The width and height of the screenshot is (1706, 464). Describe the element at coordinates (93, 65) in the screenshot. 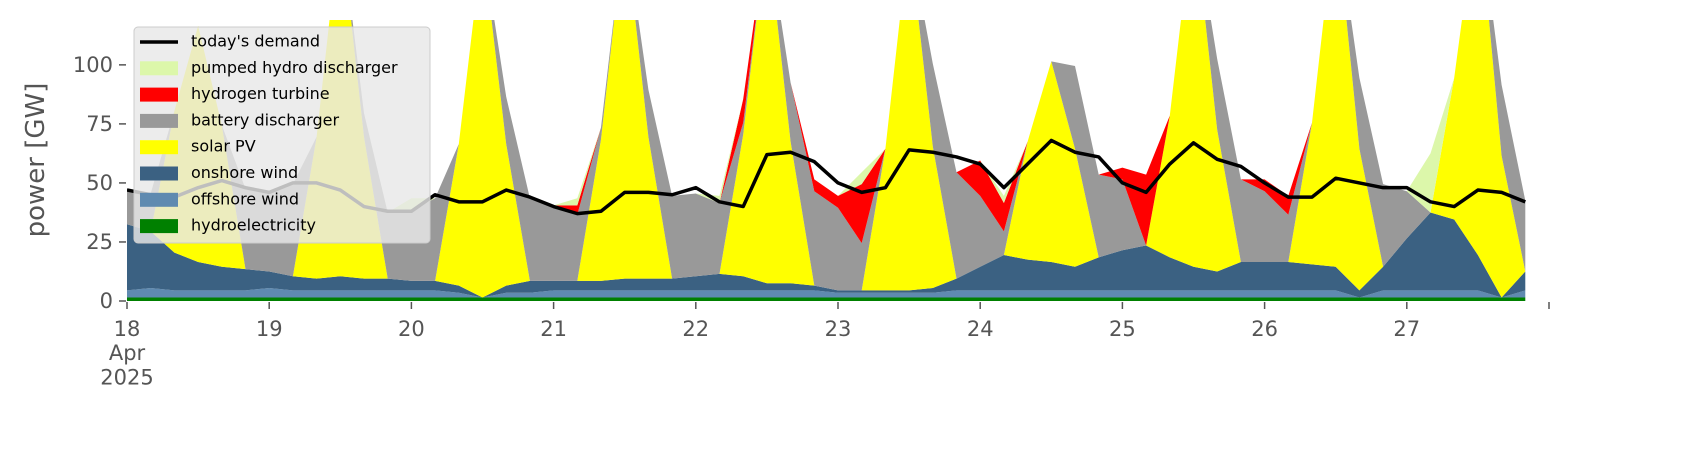

I see `y-tick-label: 100` at that location.